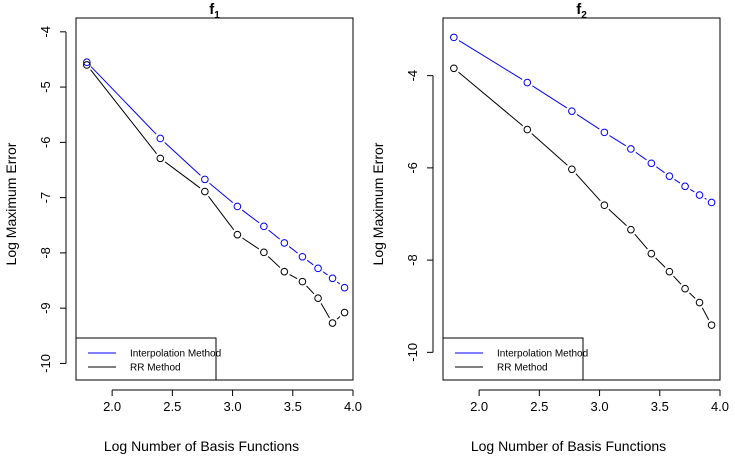  Describe the element at coordinates (412, 260) in the screenshot. I see `y-tick-label: -8` at that location.